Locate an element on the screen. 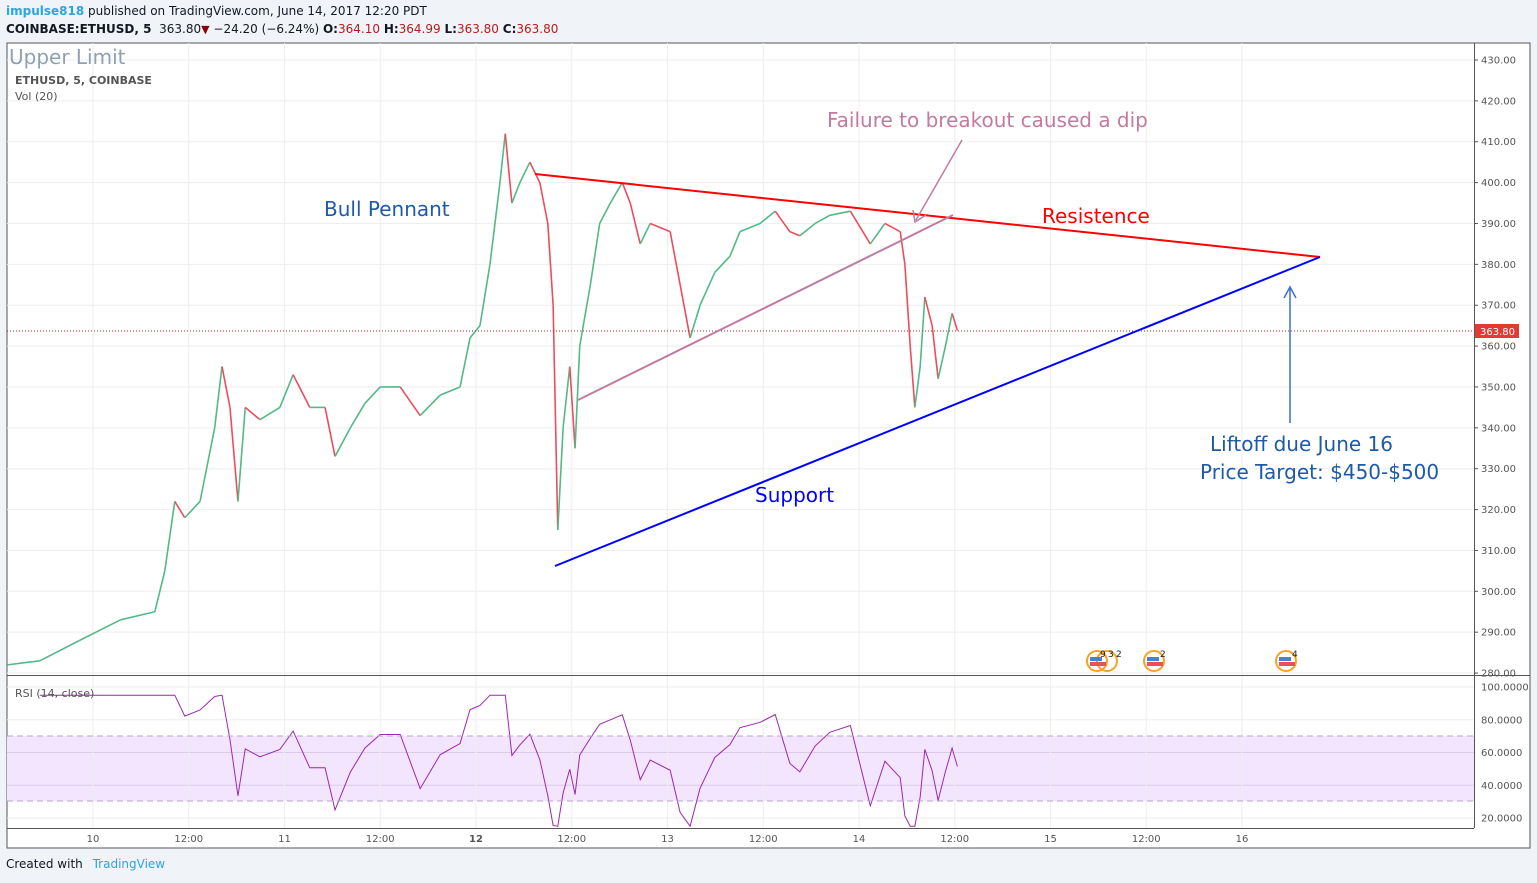  price-target-label: Price Target: $450-$500 is located at coordinates (1319, 472).